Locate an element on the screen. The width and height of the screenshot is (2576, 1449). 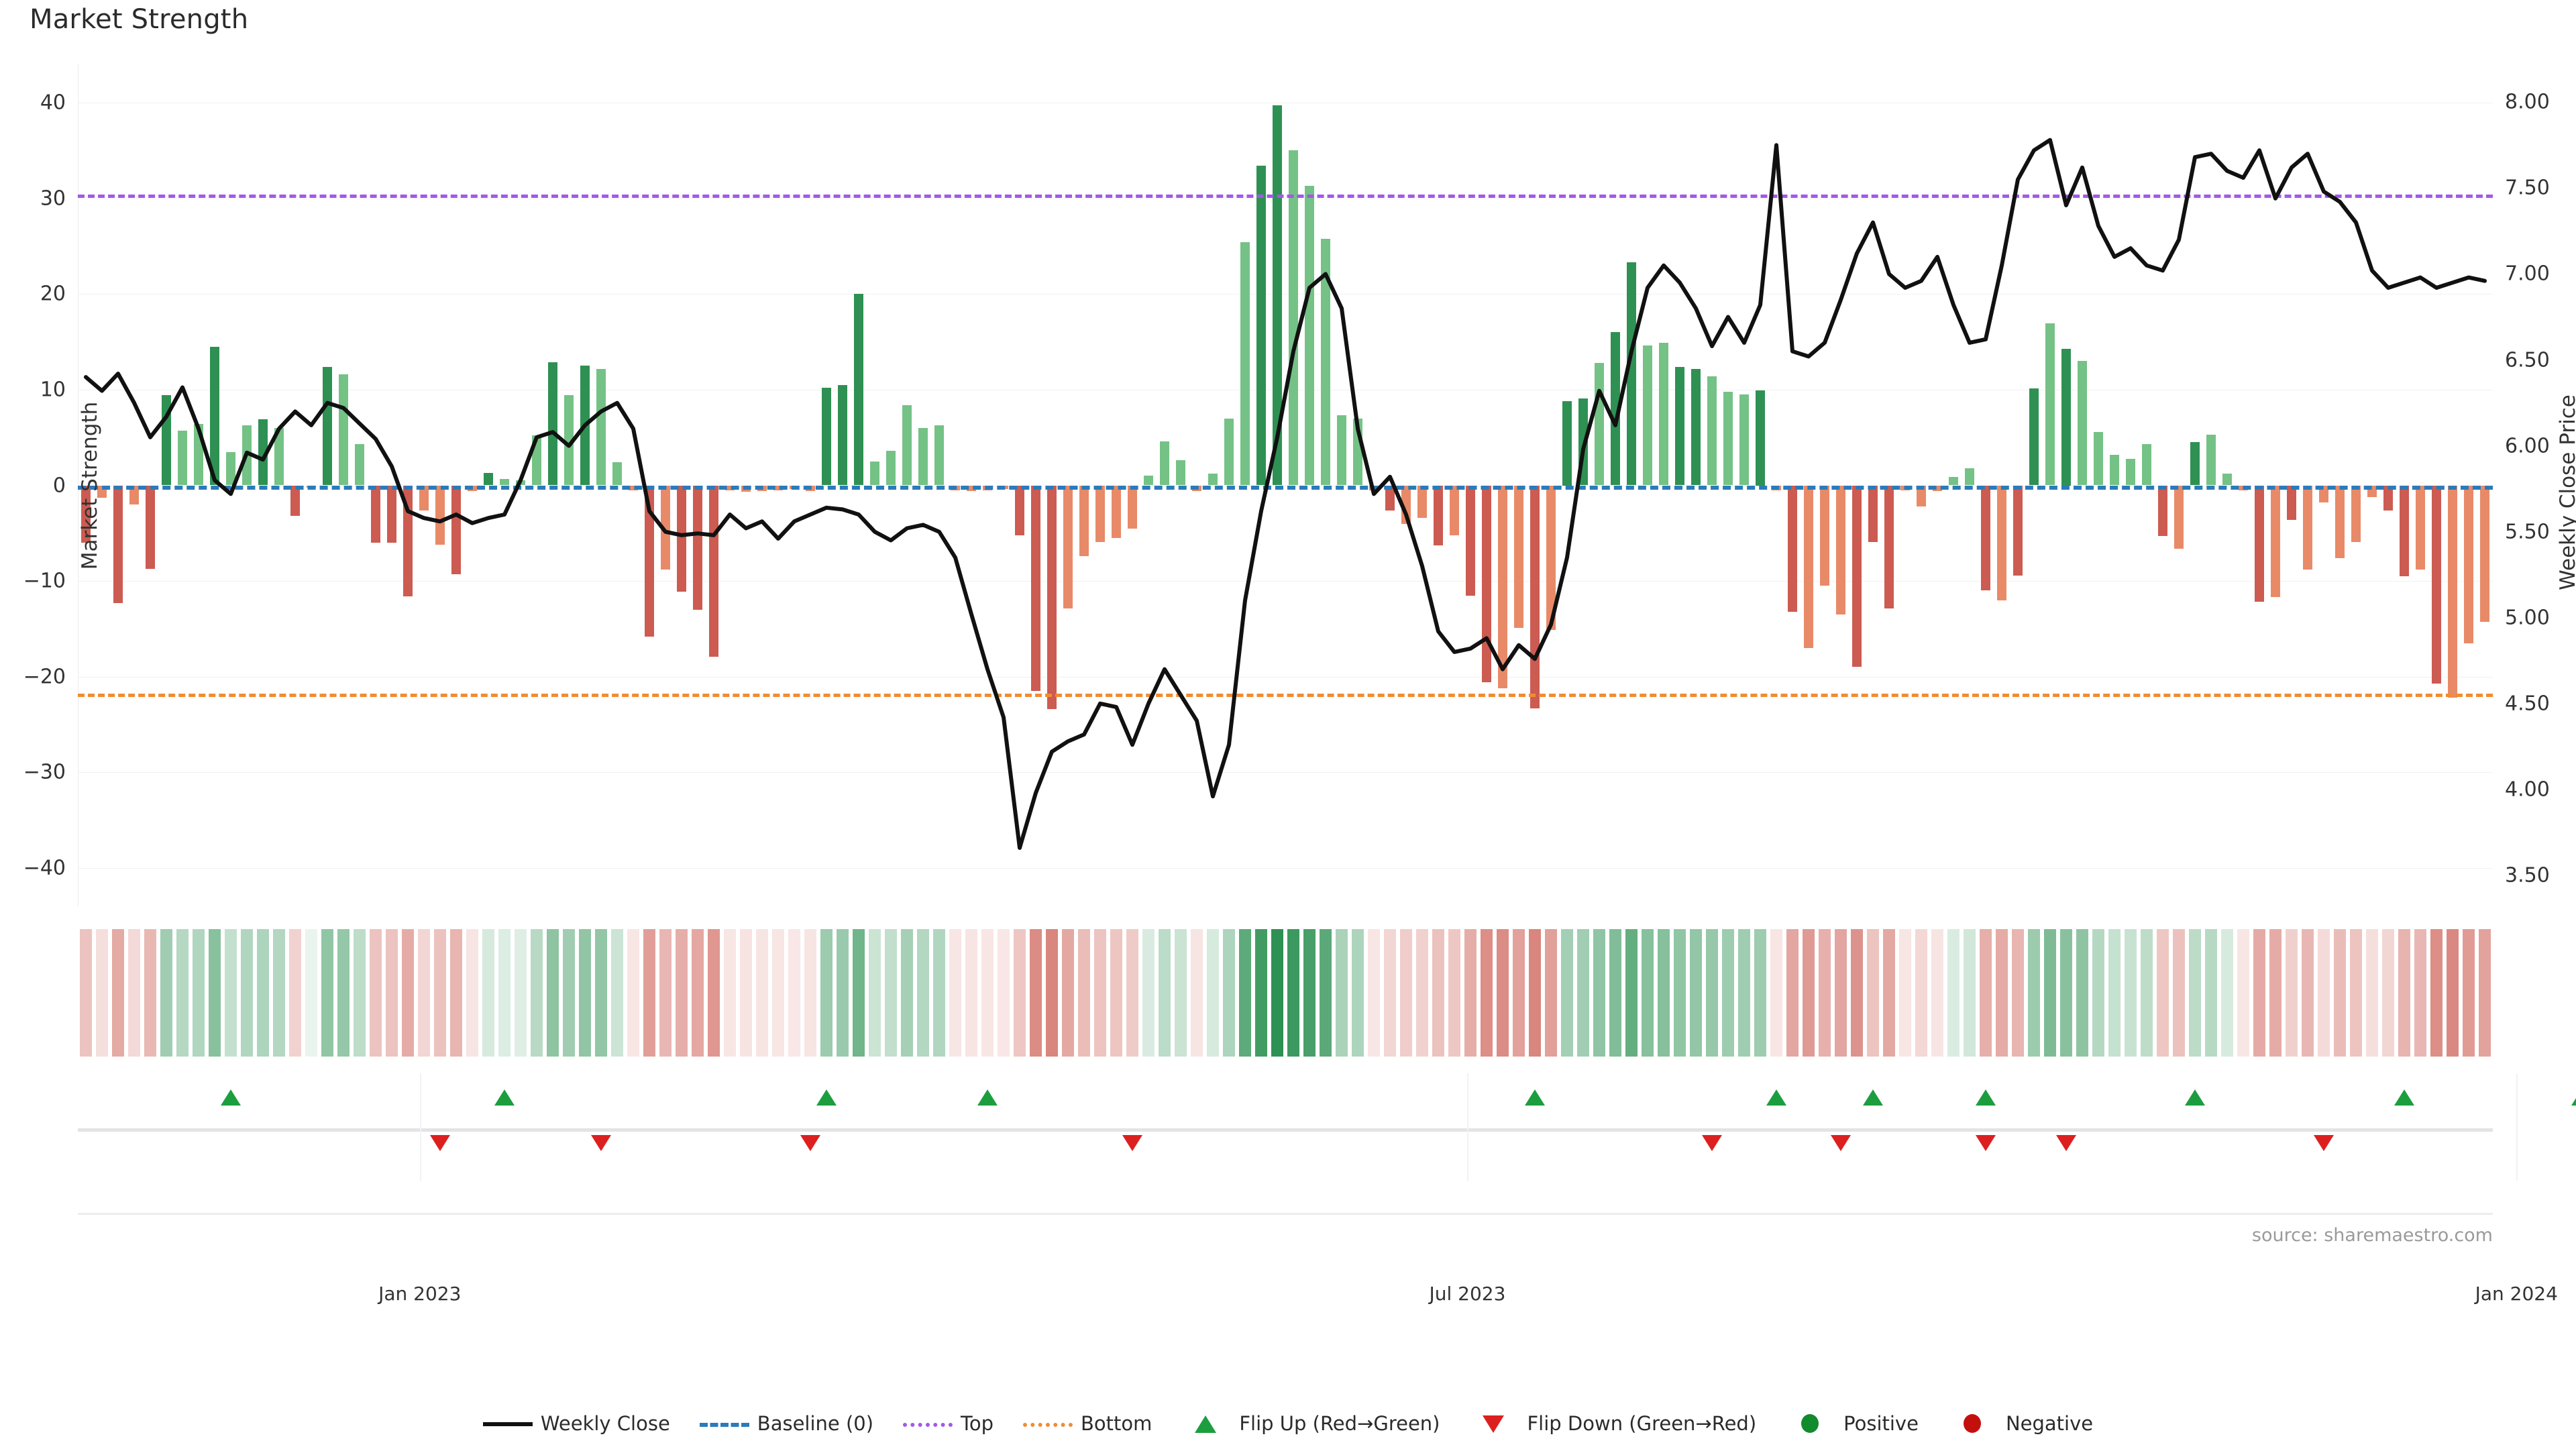
baseline-reference-line is located at coordinates (1285, 487).